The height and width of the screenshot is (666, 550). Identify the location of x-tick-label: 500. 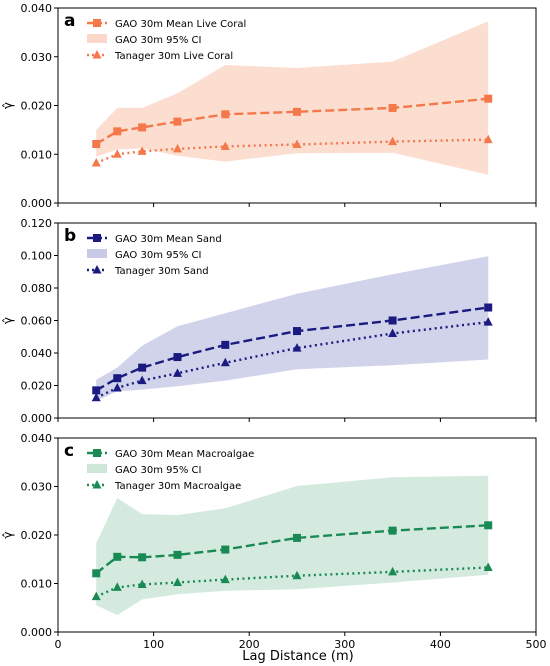
(536, 644).